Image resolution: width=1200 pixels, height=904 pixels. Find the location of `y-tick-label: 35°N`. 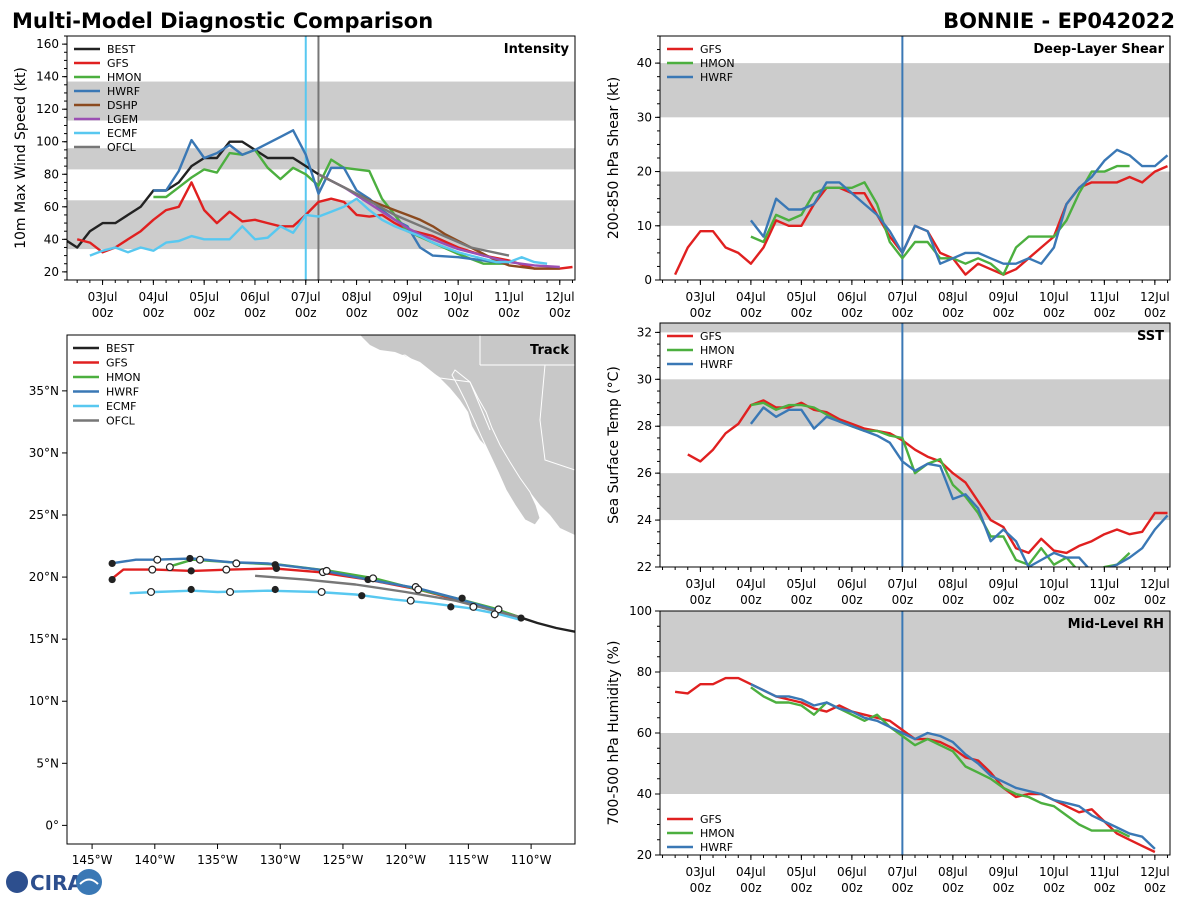

y-tick-label: 35°N is located at coordinates (44, 391).